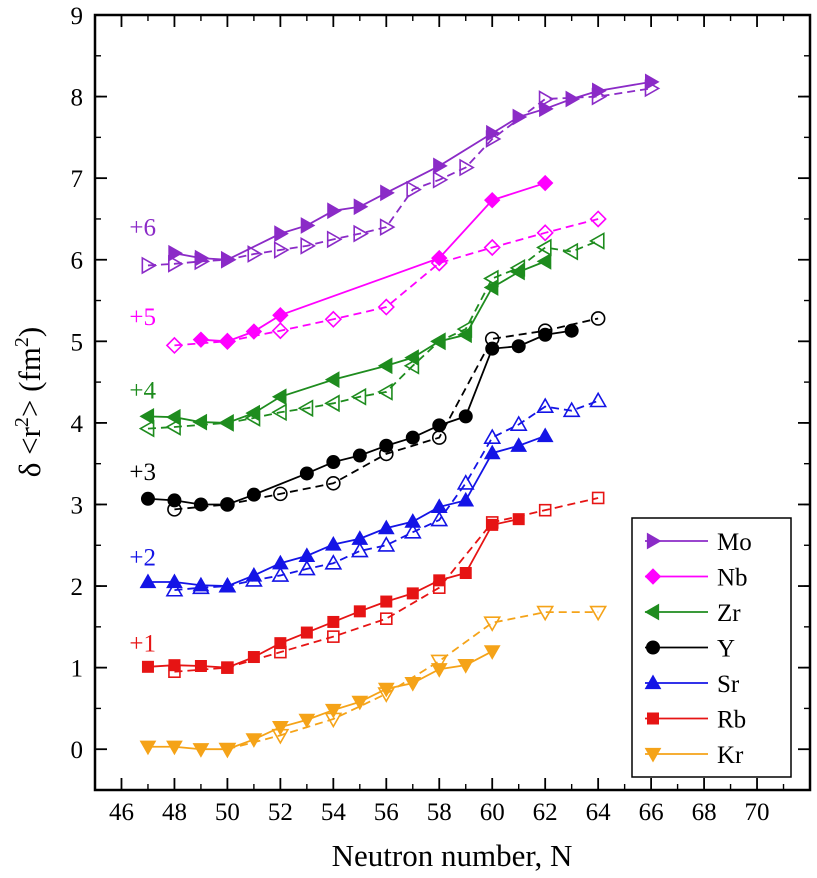 Image resolution: width=817 pixels, height=878 pixels. I want to click on y-tick-label: 7, so click(77, 179).